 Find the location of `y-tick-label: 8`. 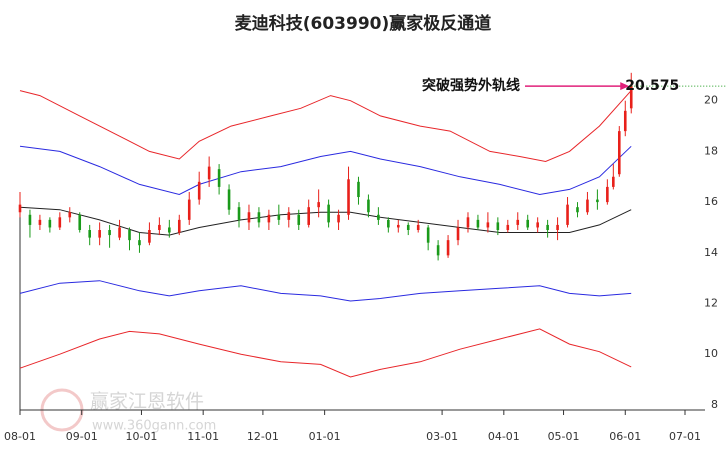

y-tick-label: 8 is located at coordinates (714, 404).